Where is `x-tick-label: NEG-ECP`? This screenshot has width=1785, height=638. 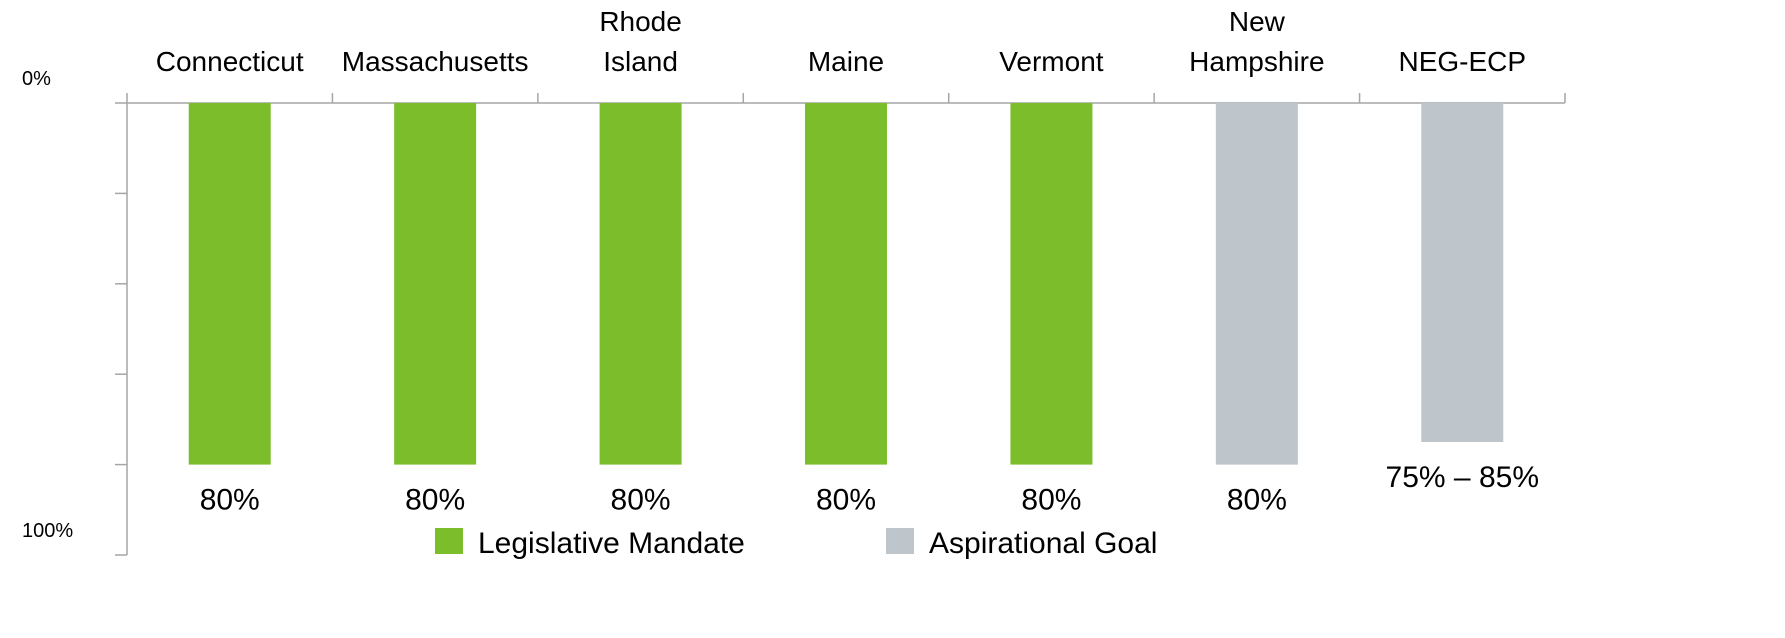 x-tick-label: NEG-ECP is located at coordinates (1462, 61).